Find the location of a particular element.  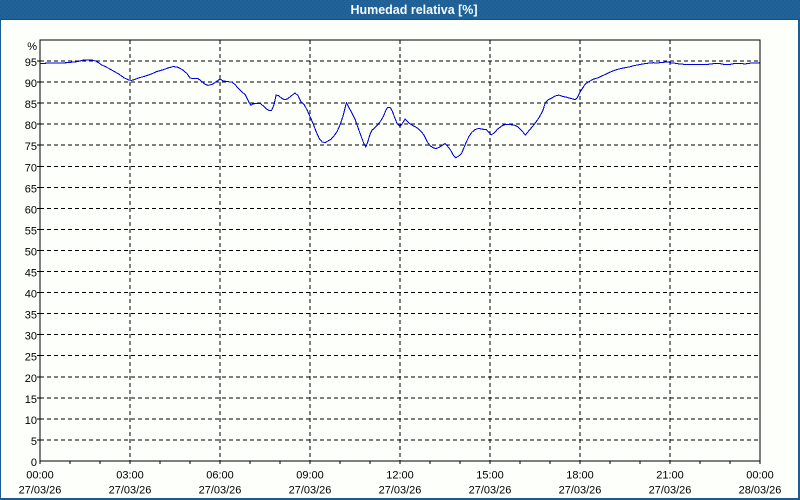

svg-text: 20 is located at coordinates (31, 379).